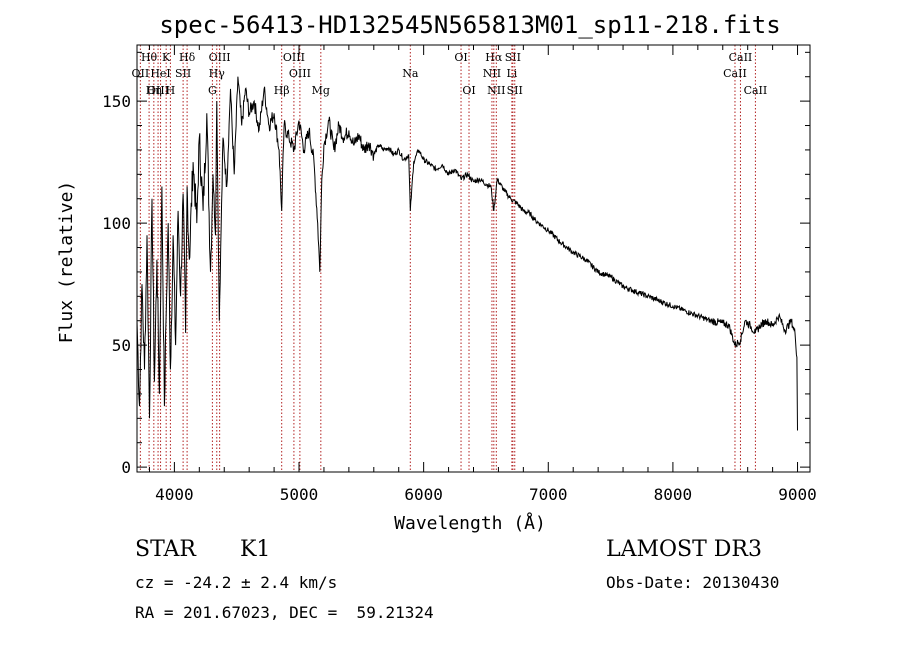 Image resolution: width=900 pixels, height=649 pixels. I want to click on coordinates-text: RA = 201.67023, DEC = 59.21324, so click(284, 612).